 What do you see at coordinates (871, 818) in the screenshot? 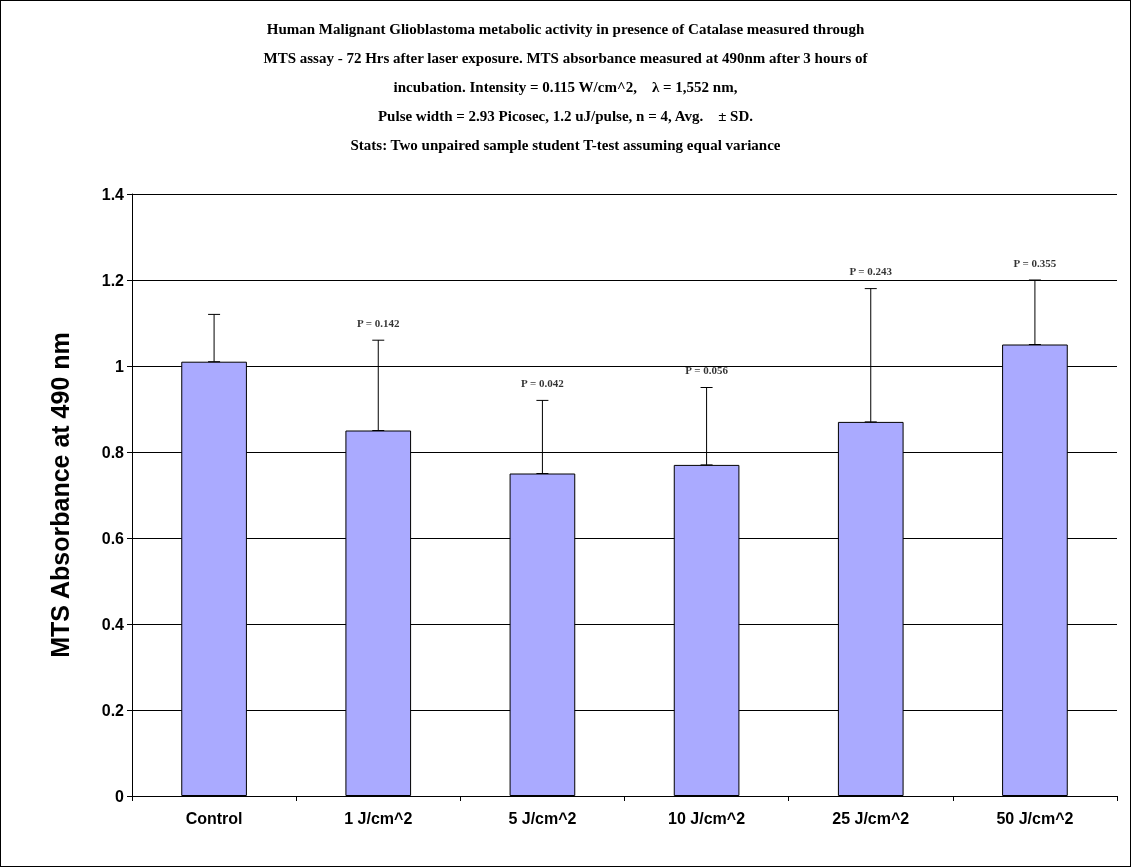
I see `x-tick-label: 25 J/cm^2` at bounding box center [871, 818].